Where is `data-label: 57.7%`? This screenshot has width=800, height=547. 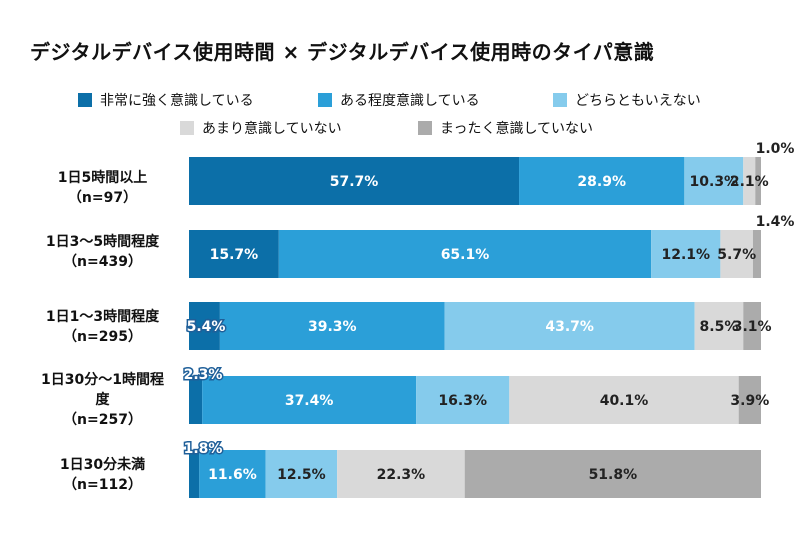
data-label: 57.7% is located at coordinates (354, 182).